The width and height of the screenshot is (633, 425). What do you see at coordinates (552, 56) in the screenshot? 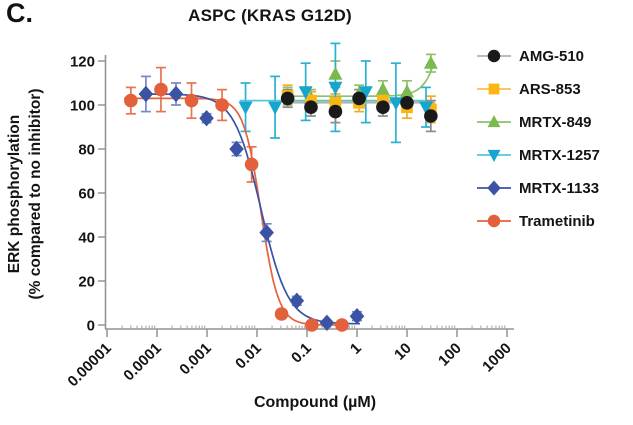
I see `legend-label-amg-510: AMG-510` at bounding box center [552, 56].